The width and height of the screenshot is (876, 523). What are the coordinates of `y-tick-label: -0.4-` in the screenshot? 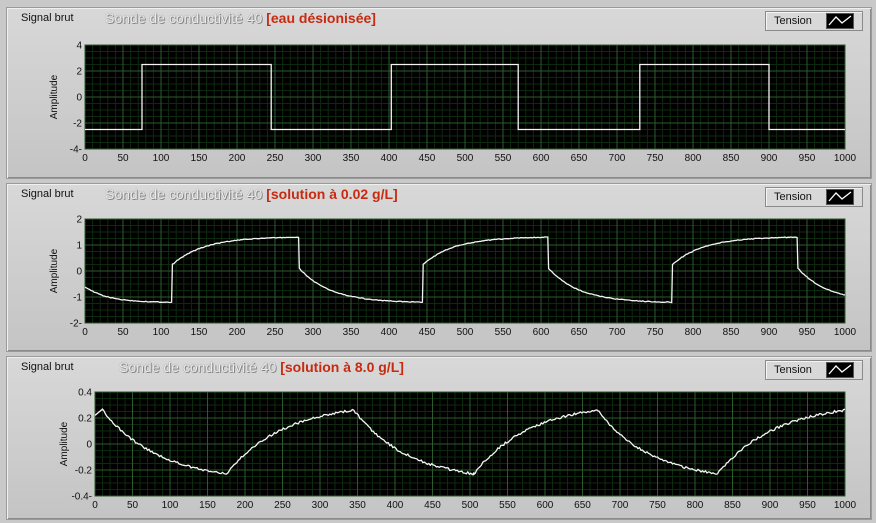 It's located at (81, 497).